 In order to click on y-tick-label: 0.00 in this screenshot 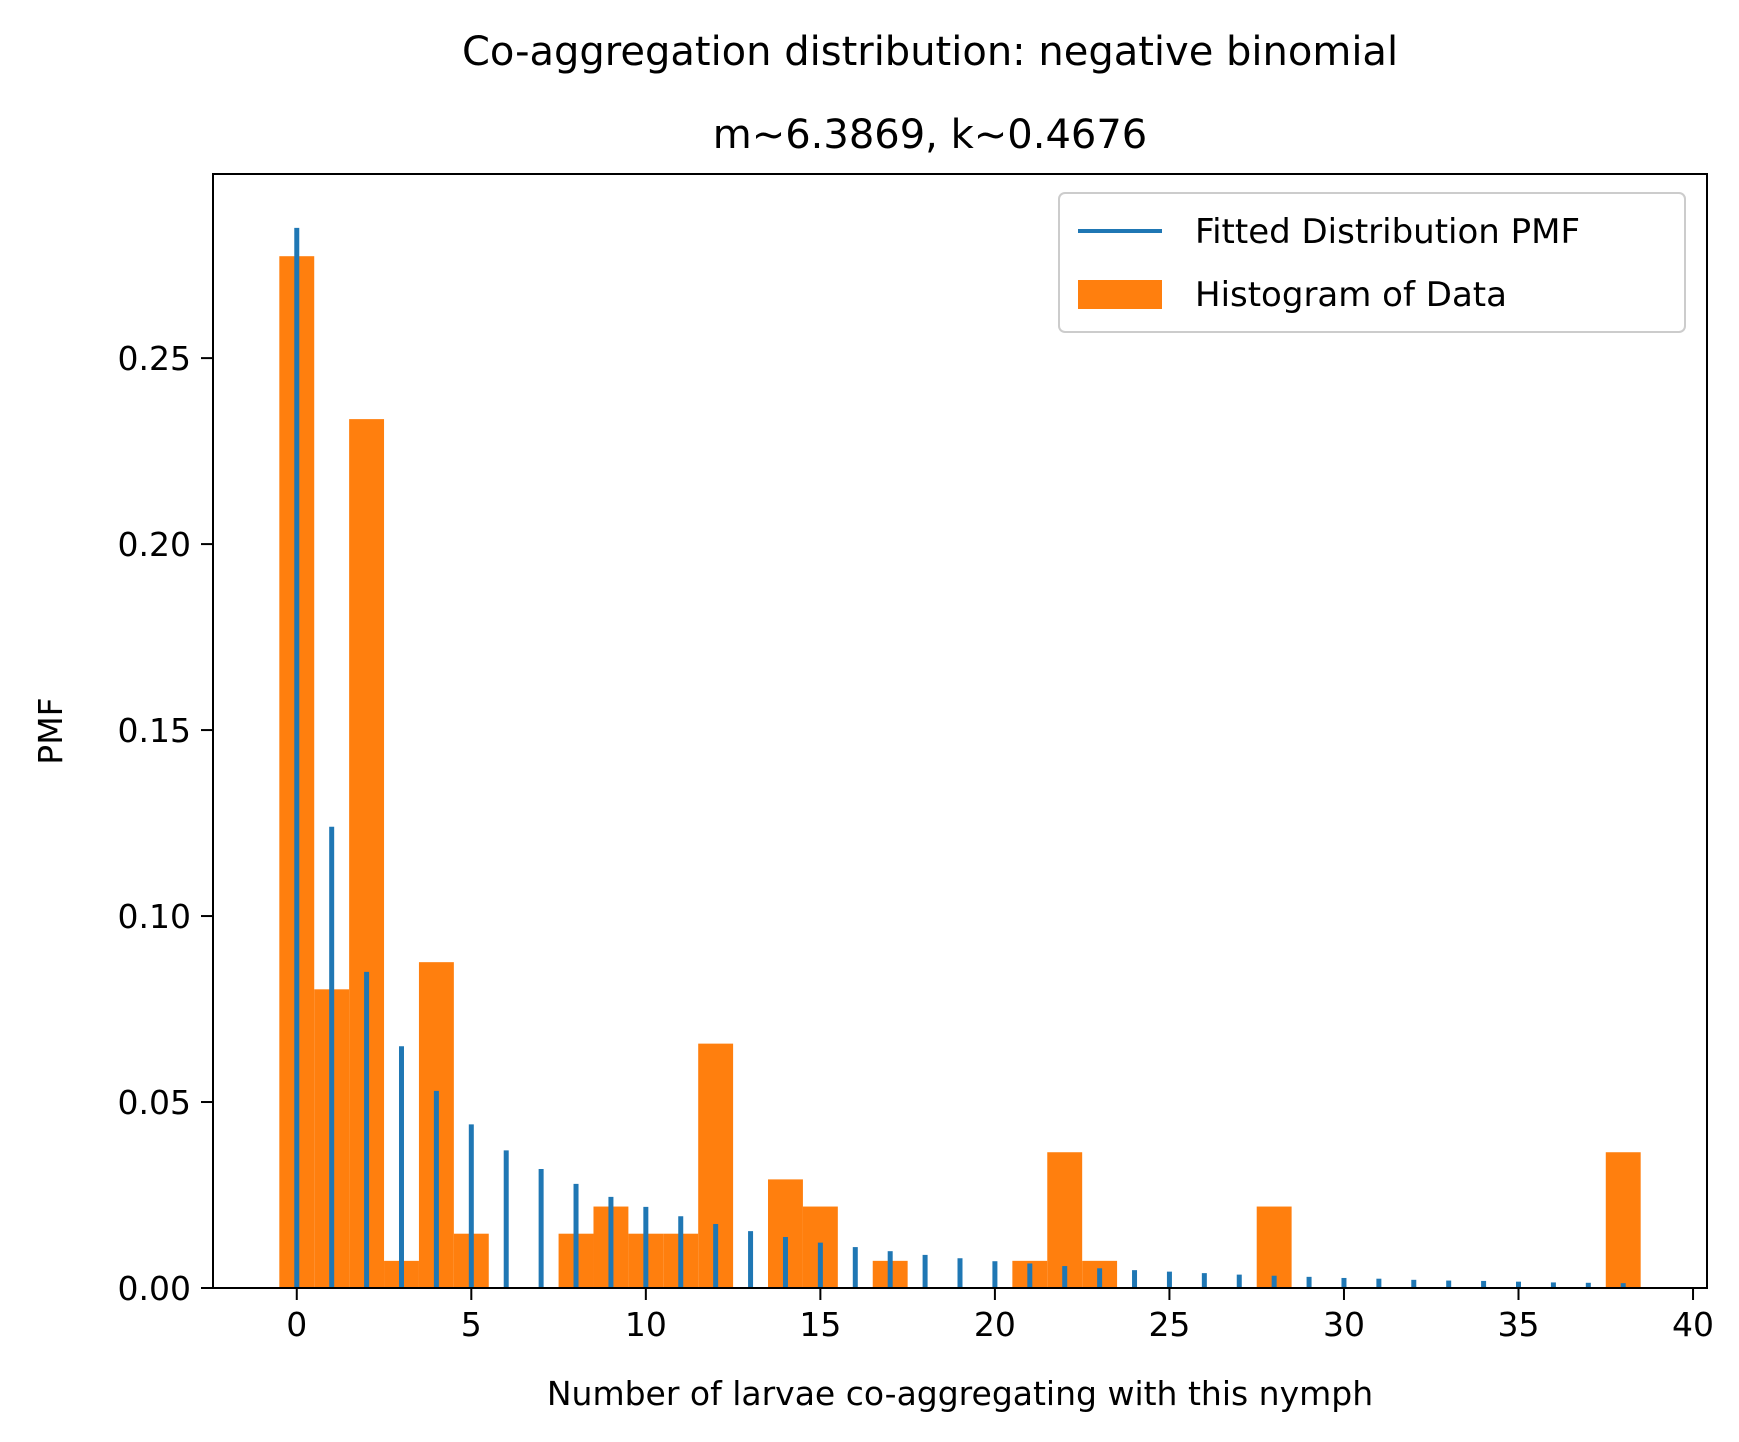, I will do `click(154, 1288)`.